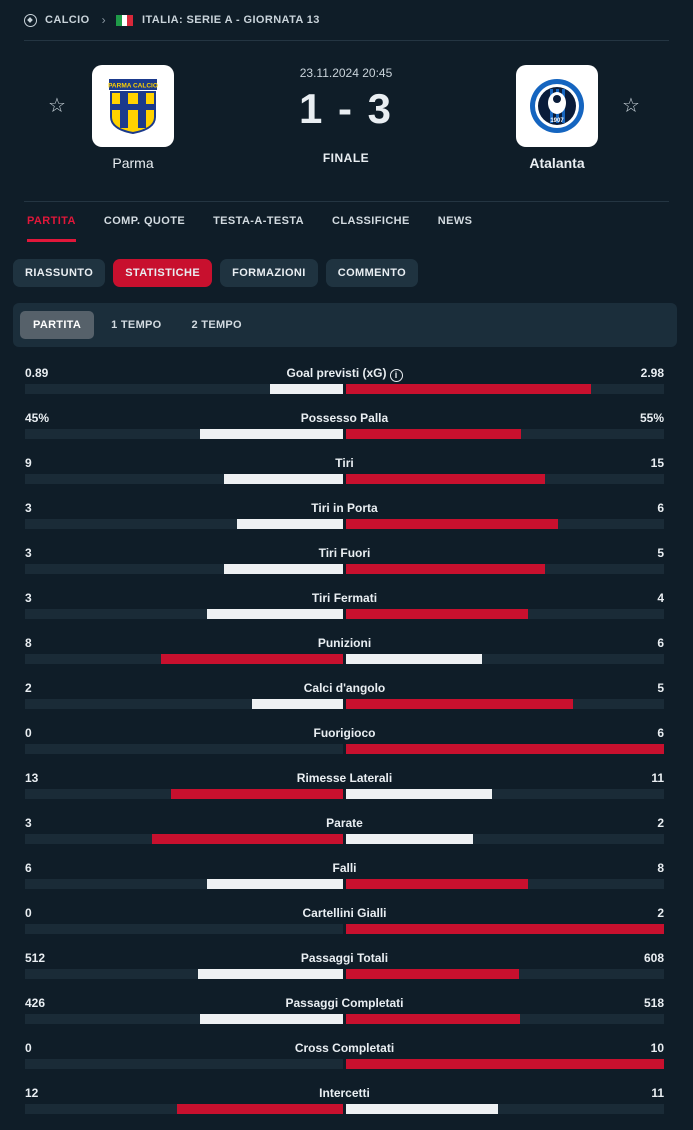  I want to click on stat-label-text: Tiri Fermati, so click(344, 598).